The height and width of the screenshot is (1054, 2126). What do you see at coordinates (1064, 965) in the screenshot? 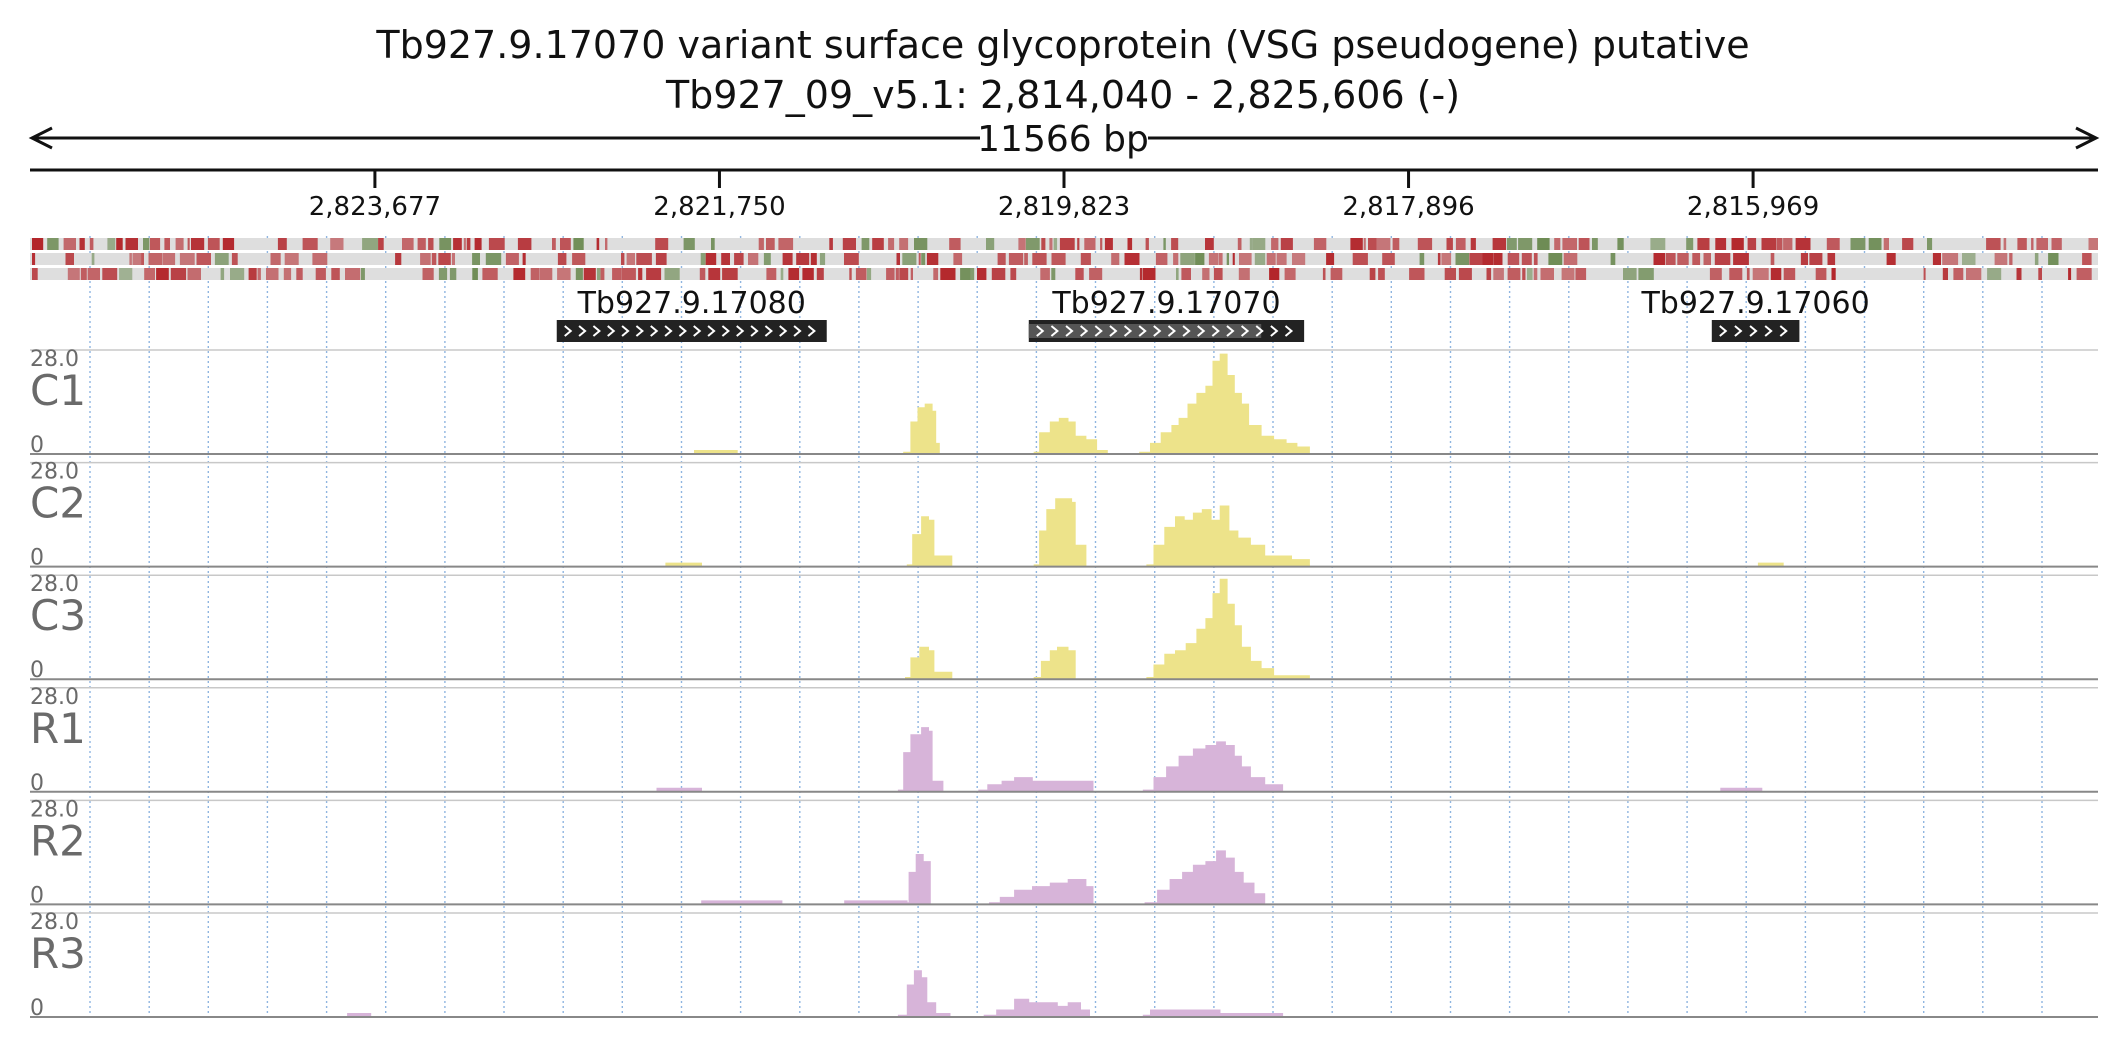
I see `track-r3: 28.0R3 0` at bounding box center [1064, 965].